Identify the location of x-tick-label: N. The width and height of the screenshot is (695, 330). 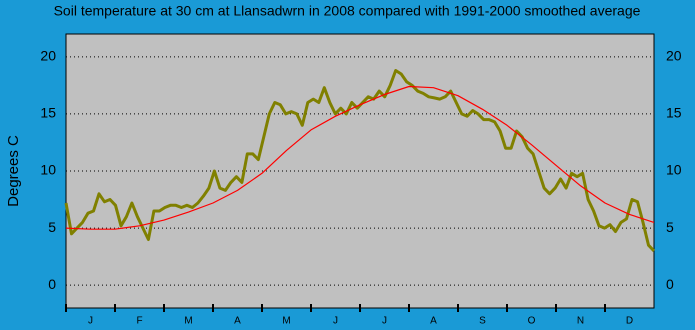
(580, 321).